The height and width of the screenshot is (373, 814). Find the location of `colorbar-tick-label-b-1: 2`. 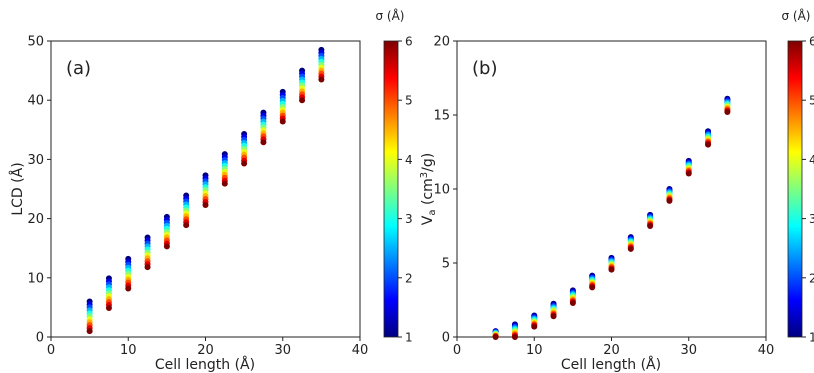

colorbar-tick-label-b-1: 2 is located at coordinates (811, 278).